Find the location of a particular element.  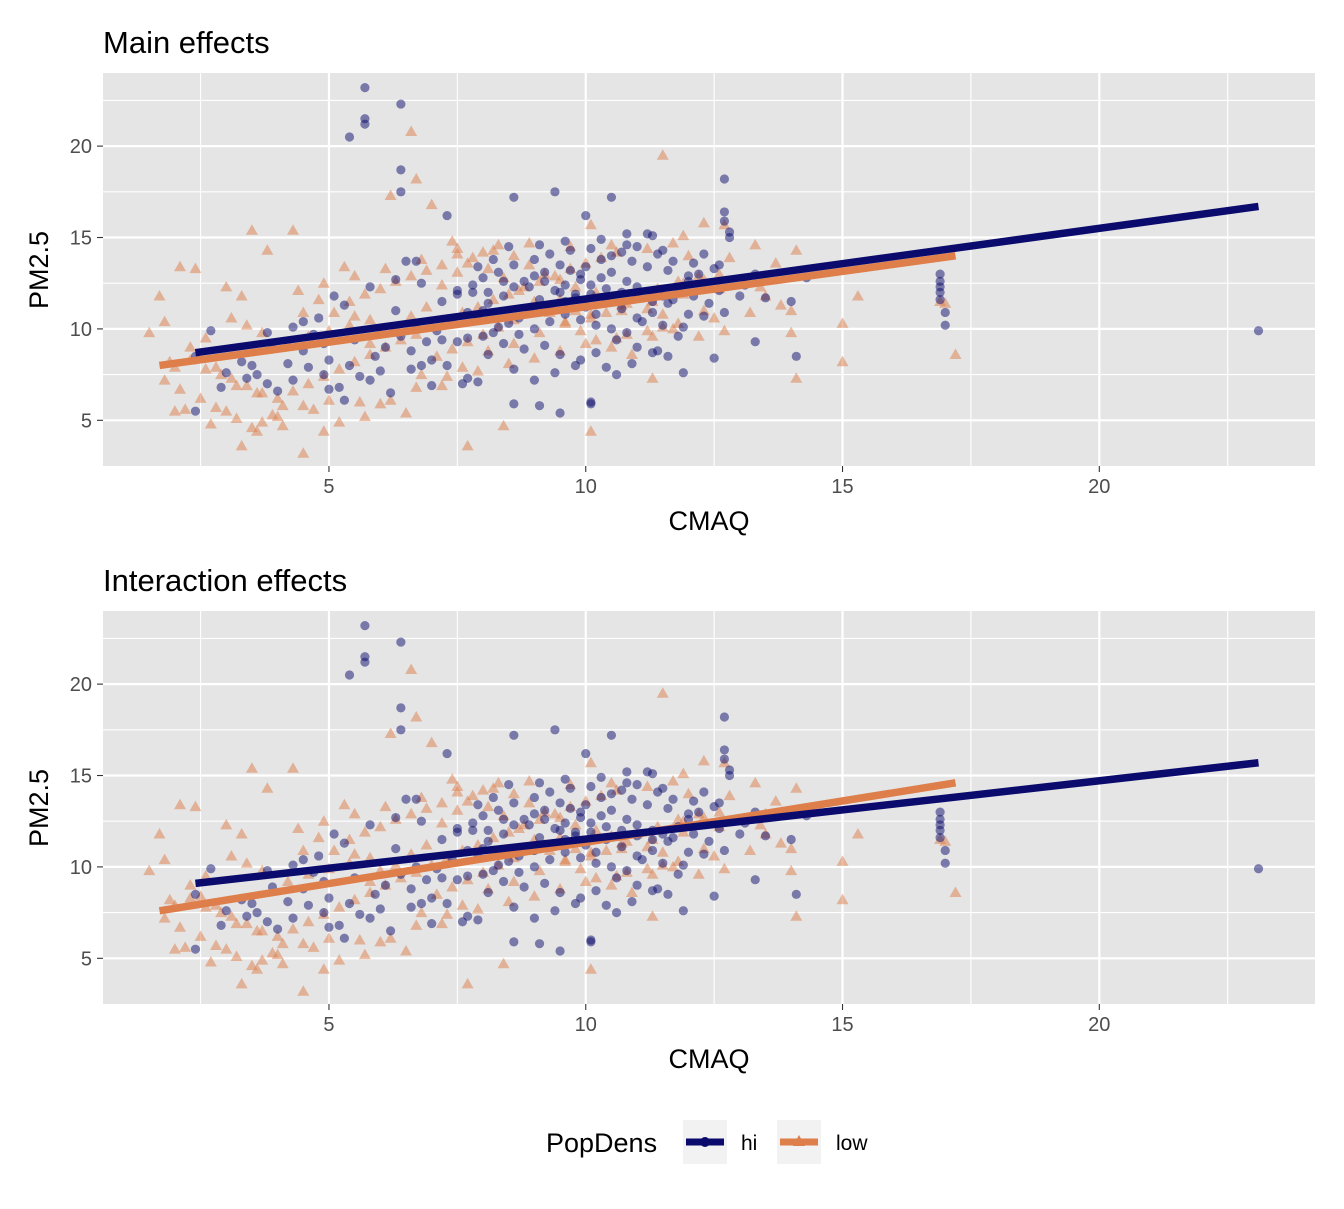

y-tick-label: 5 is located at coordinates (86, 421).